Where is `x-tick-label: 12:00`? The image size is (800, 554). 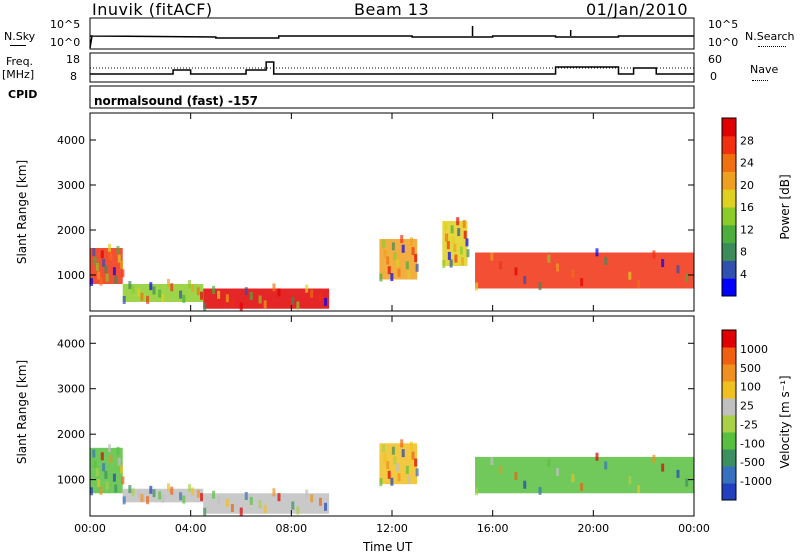 x-tick-label: 12:00 is located at coordinates (392, 528).